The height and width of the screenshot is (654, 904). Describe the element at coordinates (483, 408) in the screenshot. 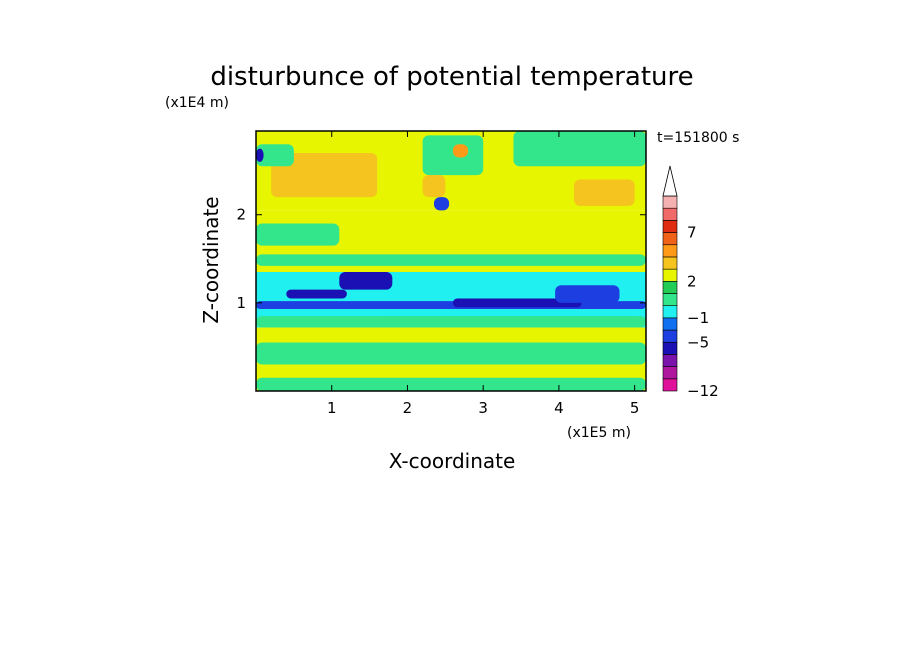

I see `x-tick-label-2: 3` at that location.